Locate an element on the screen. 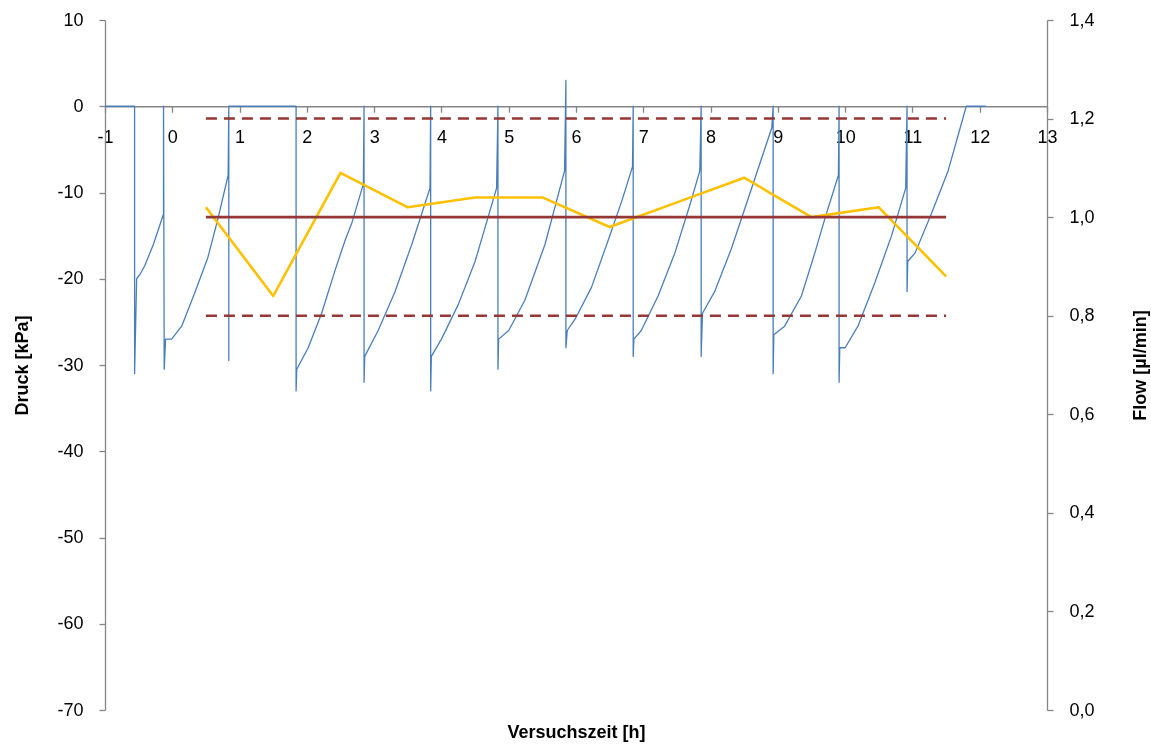 This screenshot has height=747, width=1151. y2-tick-label: 1,2 is located at coordinates (1082, 118).